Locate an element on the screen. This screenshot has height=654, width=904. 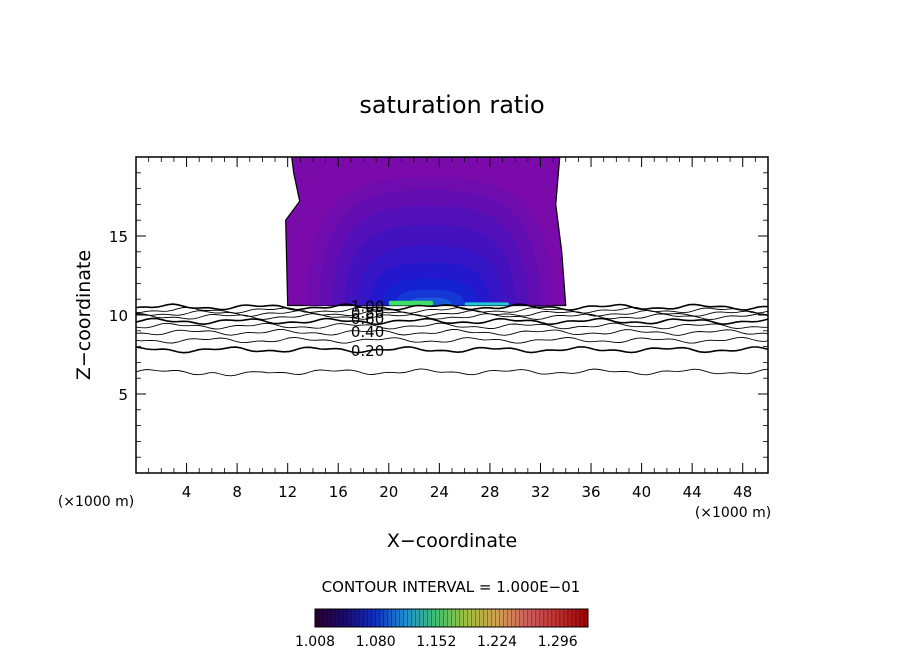
x-tick-label: 8 is located at coordinates (237, 492).